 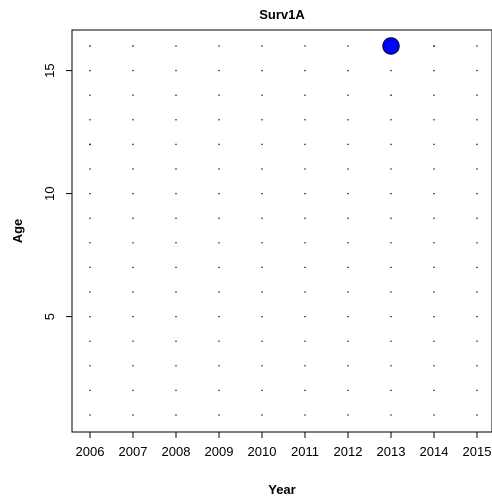 What do you see at coordinates (219, 451) in the screenshot?
I see `x-tick-label-2009: 2009` at bounding box center [219, 451].